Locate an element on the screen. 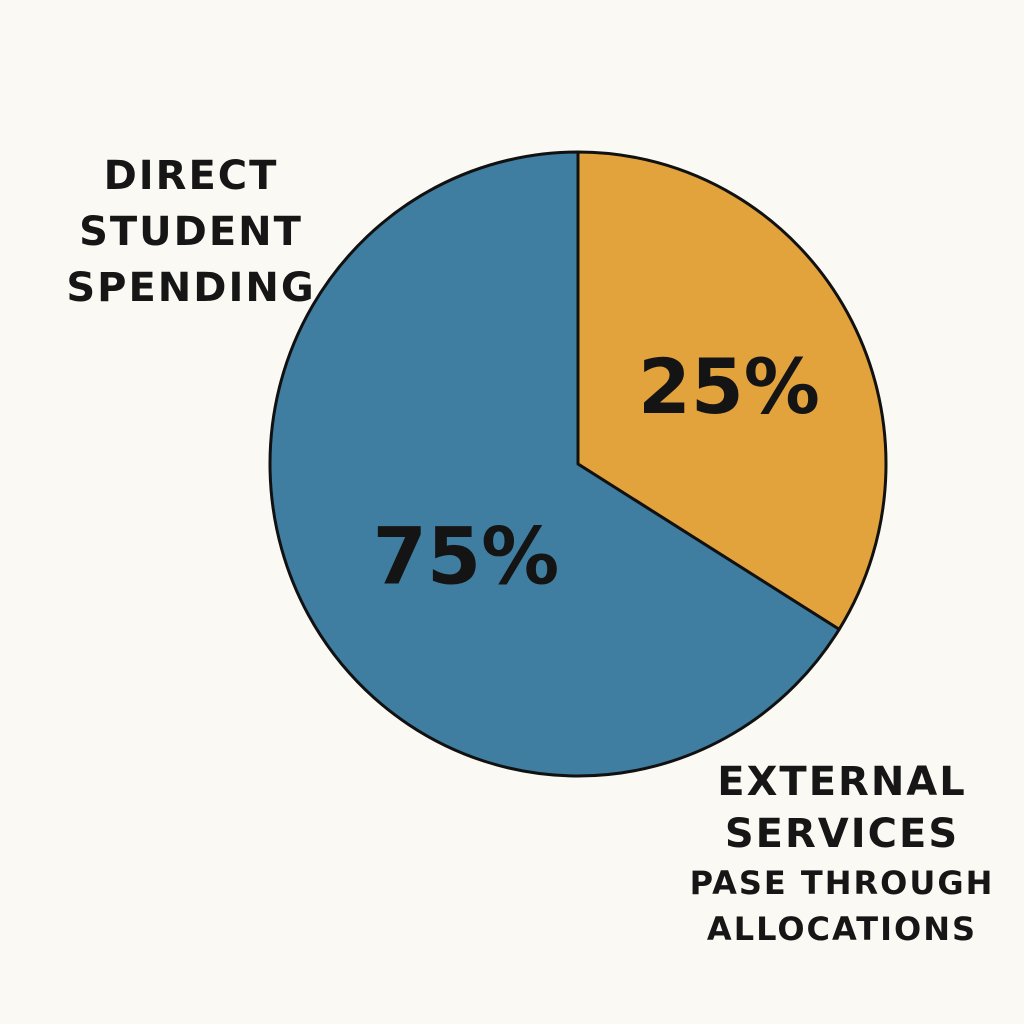 Image resolution: width=1024 pixels, height=1024 pixels. annotation-line: SPENDING is located at coordinates (191, 288).